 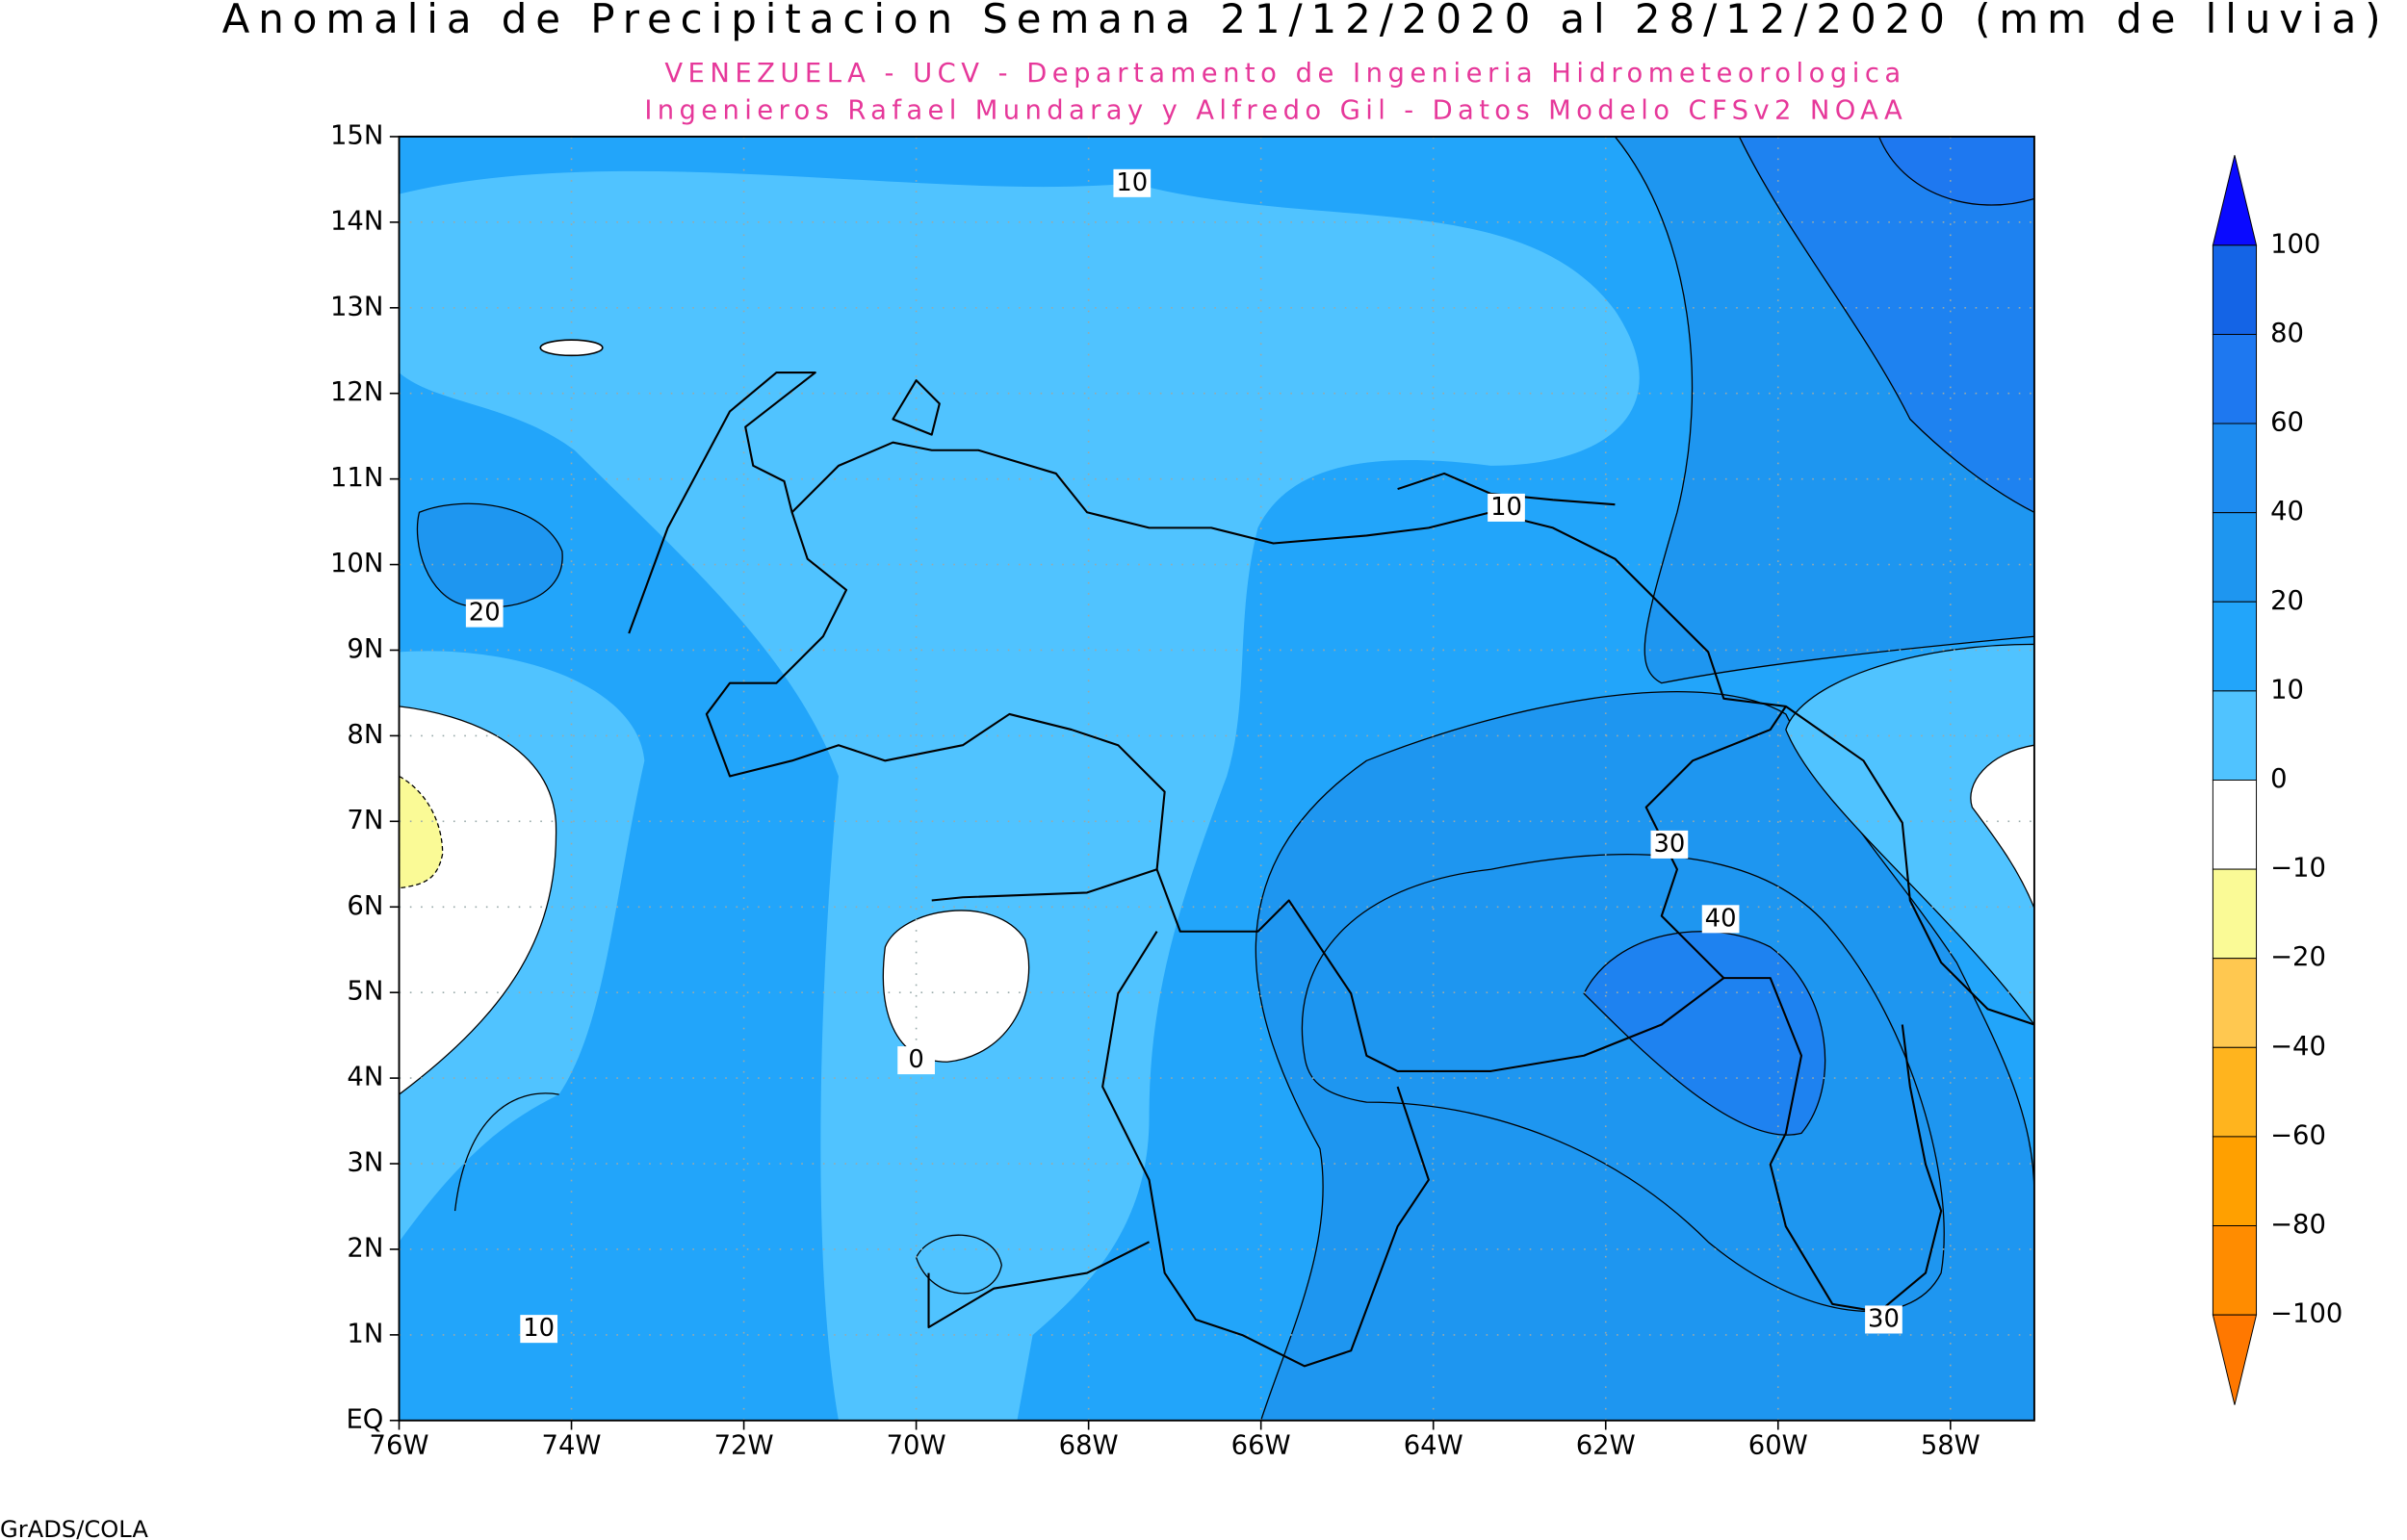 I want to click on lat-tick-label: 1N, so click(x=365, y=1333).